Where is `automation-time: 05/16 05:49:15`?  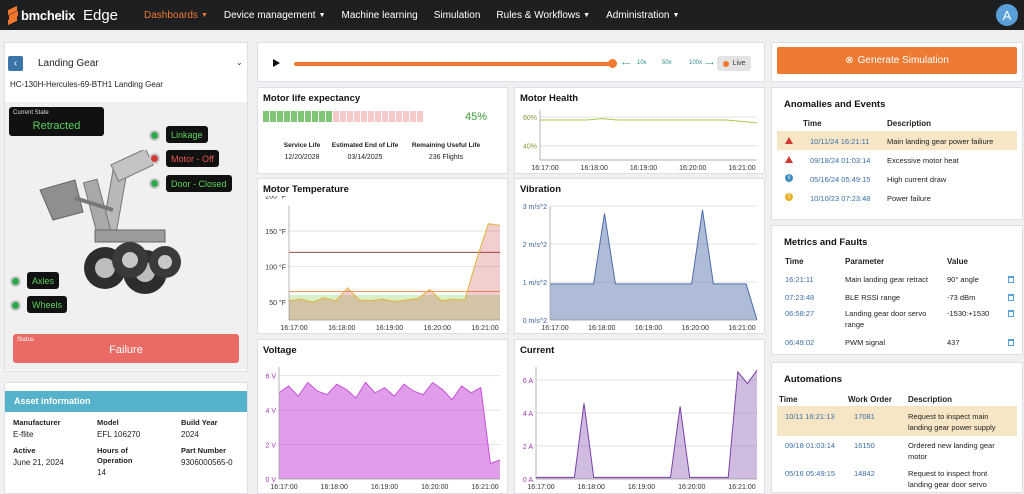
automation-time: 05/16 05:49:15 is located at coordinates (810, 473).